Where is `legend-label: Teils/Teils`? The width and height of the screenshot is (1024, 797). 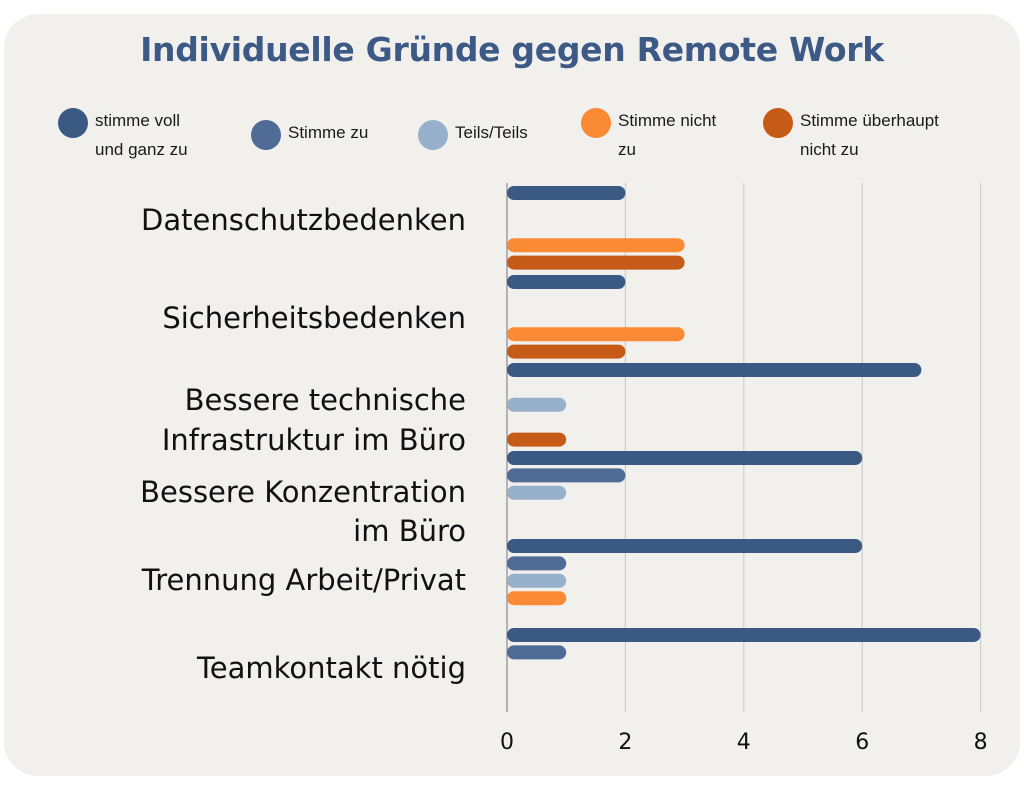 legend-label: Teils/Teils is located at coordinates (491, 132).